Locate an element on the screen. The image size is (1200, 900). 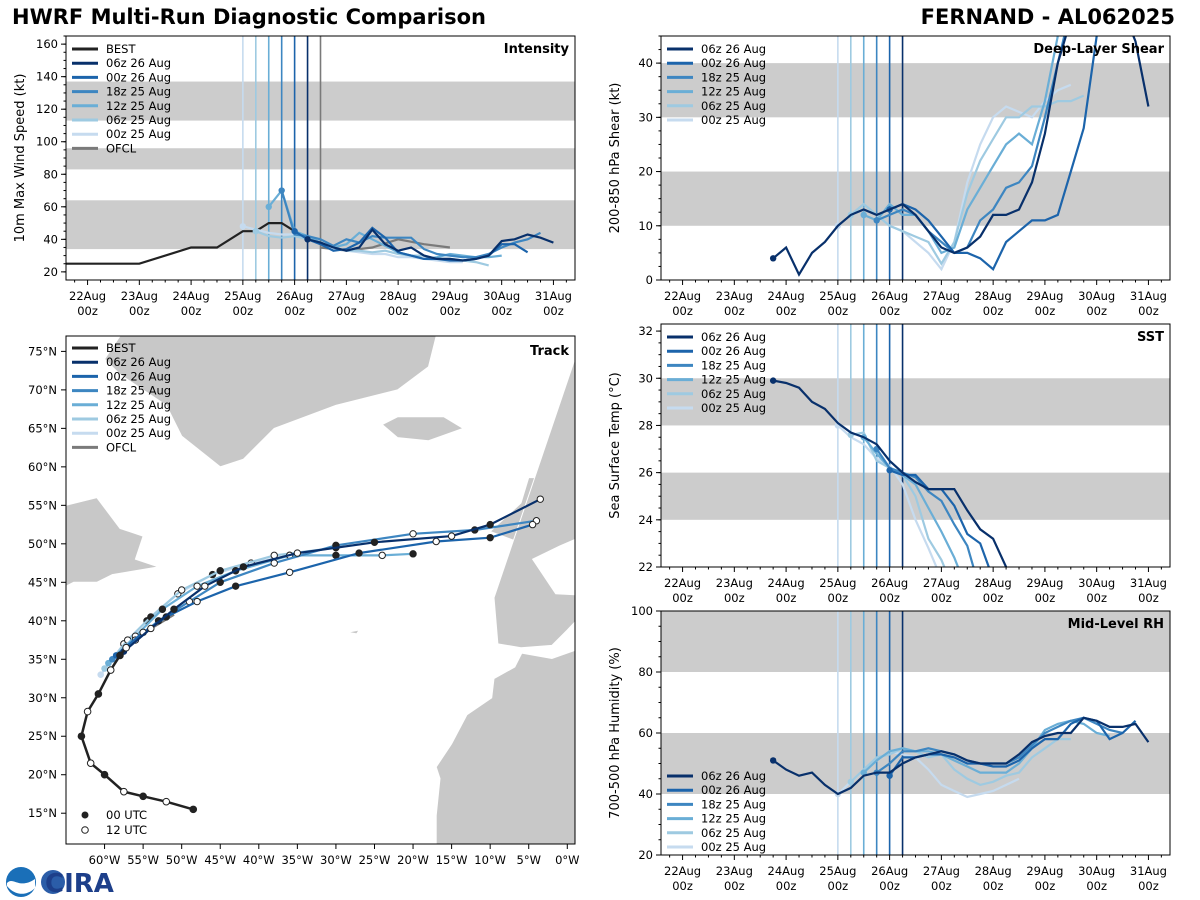
rh-ytick-label: 100 is located at coordinates (642, 611).